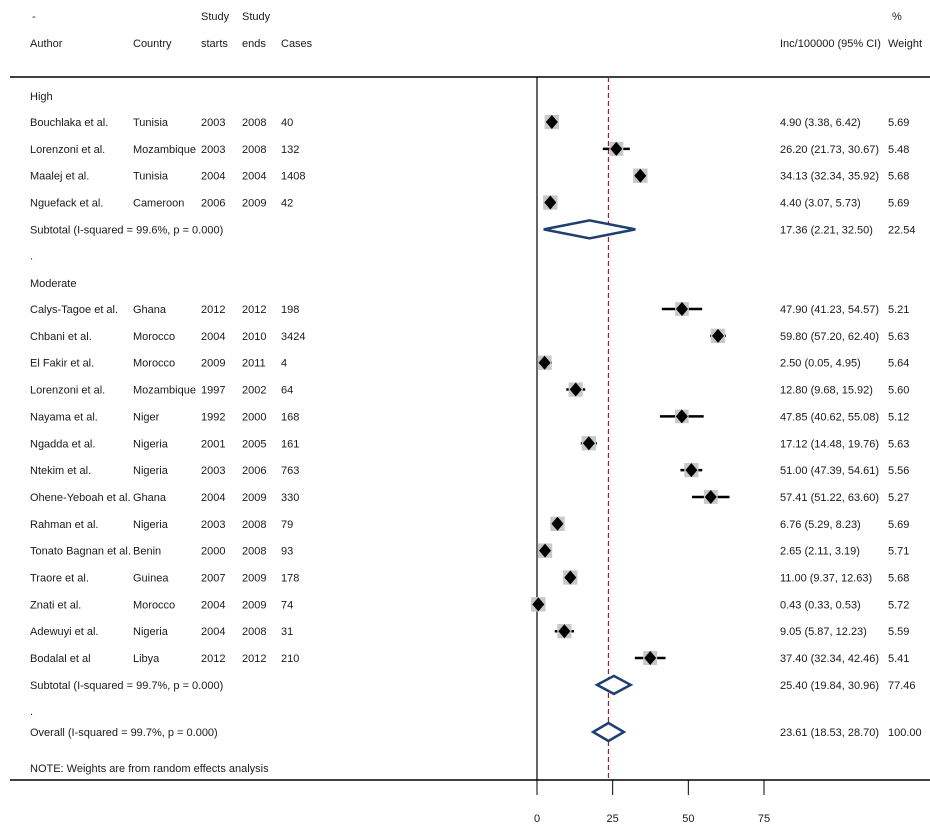  What do you see at coordinates (829, 444) in the screenshot?
I see `study-estimate-label: 17.12 (14.48, 19.76)` at bounding box center [829, 444].